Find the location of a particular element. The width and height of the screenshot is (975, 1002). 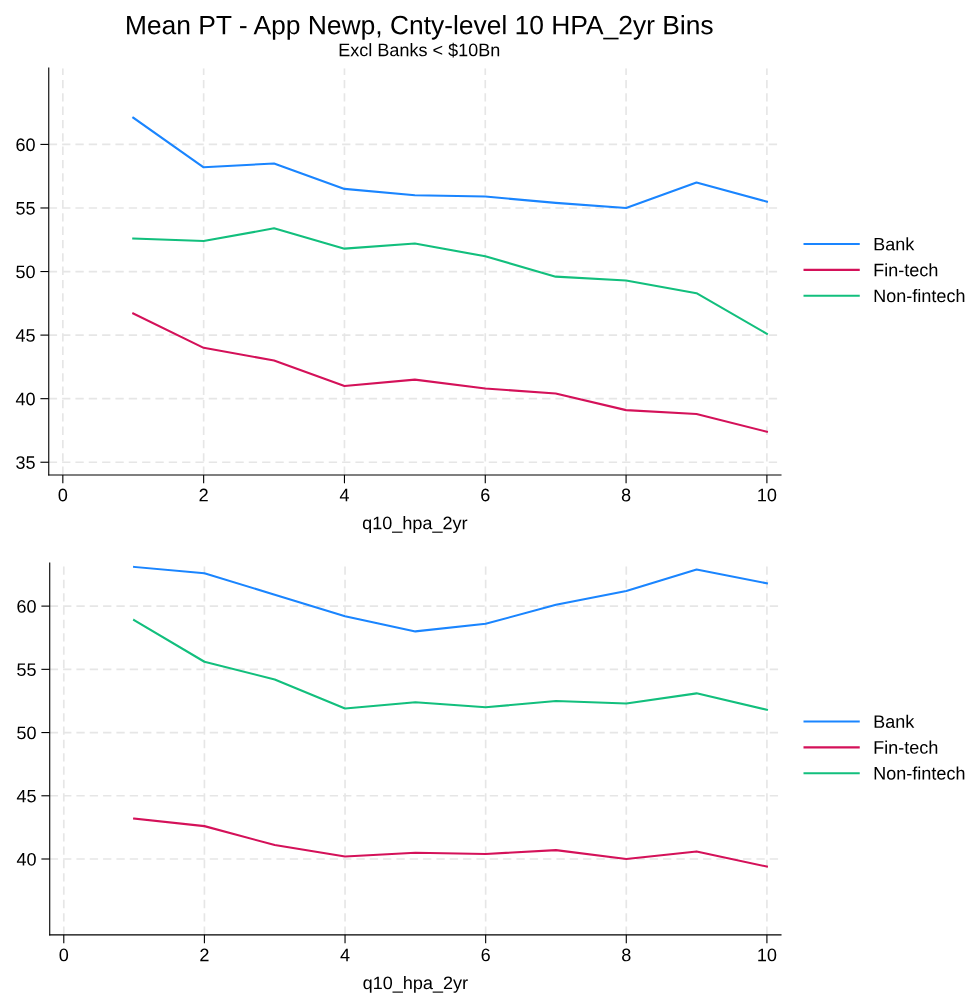

chart-title: Mean PT - App Newp, Cnty-level 10 HPA_2yr Bins is located at coordinates (420, 27).